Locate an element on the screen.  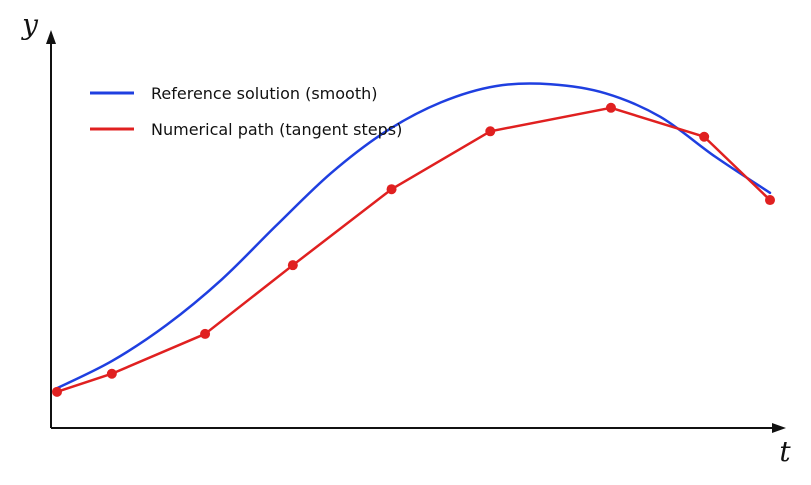
legend-item-reference: Reference solution (smooth) is located at coordinates (234, 93).